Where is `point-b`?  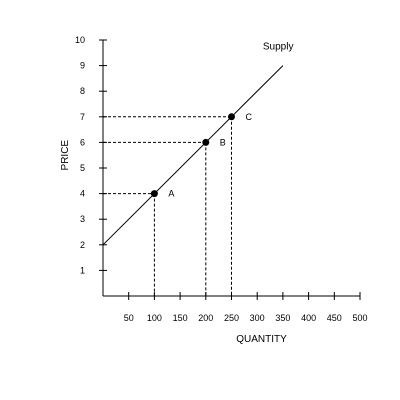
point-b is located at coordinates (206, 142).